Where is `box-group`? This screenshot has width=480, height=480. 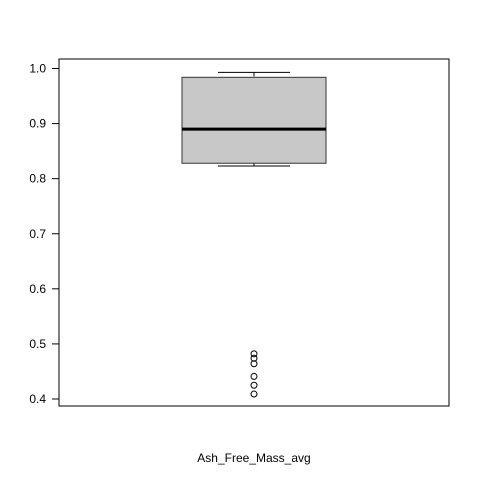
box-group is located at coordinates (254, 119).